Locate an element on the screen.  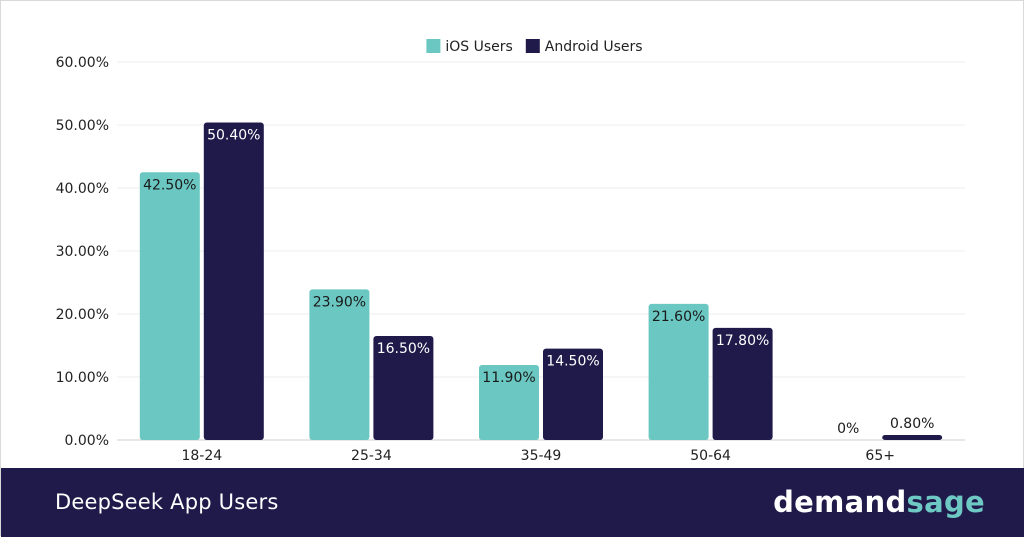
y-tick-label: 10.00% is located at coordinates (82, 378).